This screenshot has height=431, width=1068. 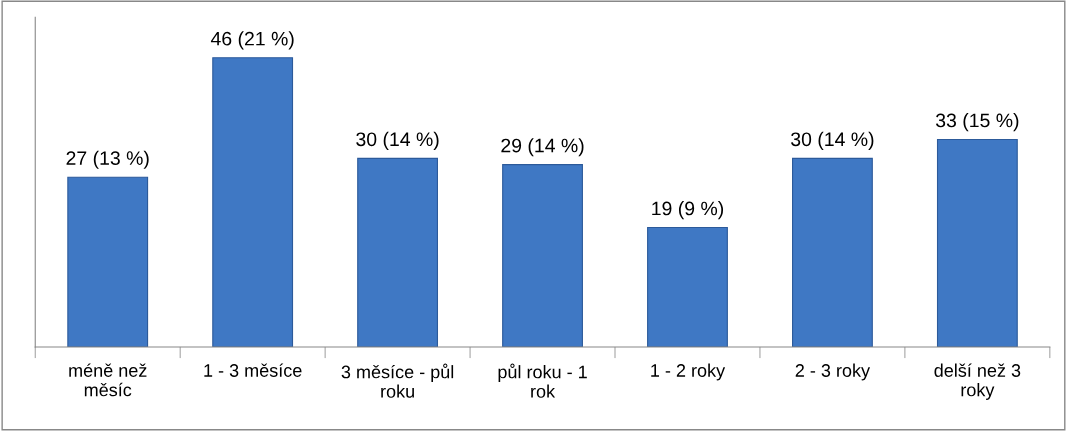 I want to click on data-label: 33 (15 %), so click(x=977, y=122).